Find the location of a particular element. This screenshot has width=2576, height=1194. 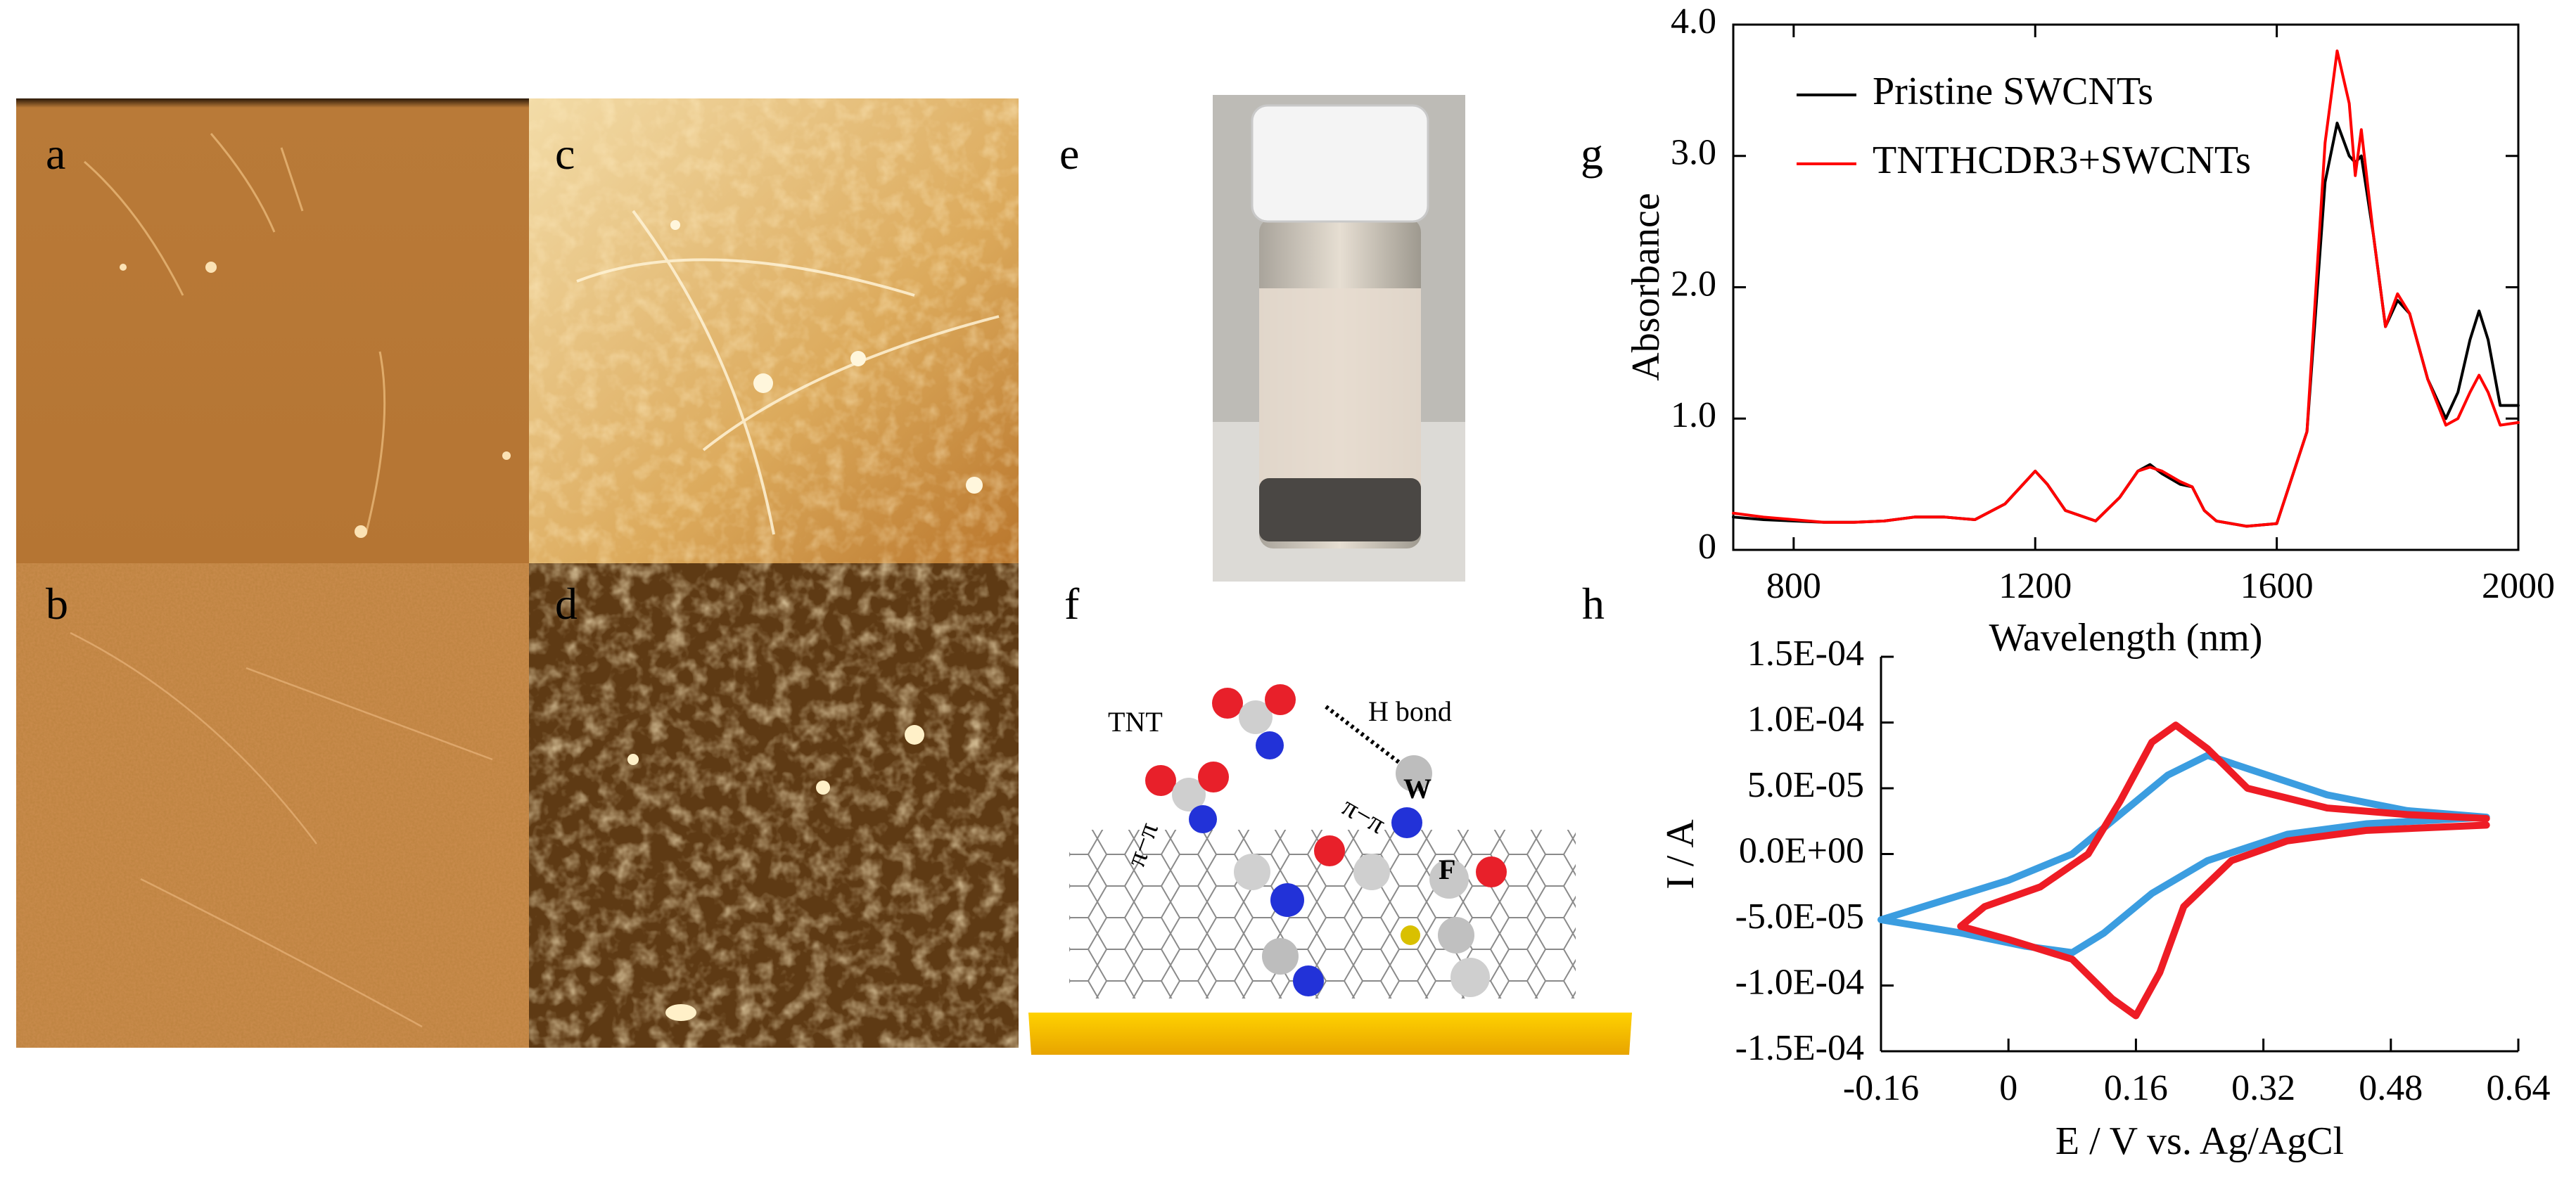

afm-b-texture is located at coordinates (272, 806).